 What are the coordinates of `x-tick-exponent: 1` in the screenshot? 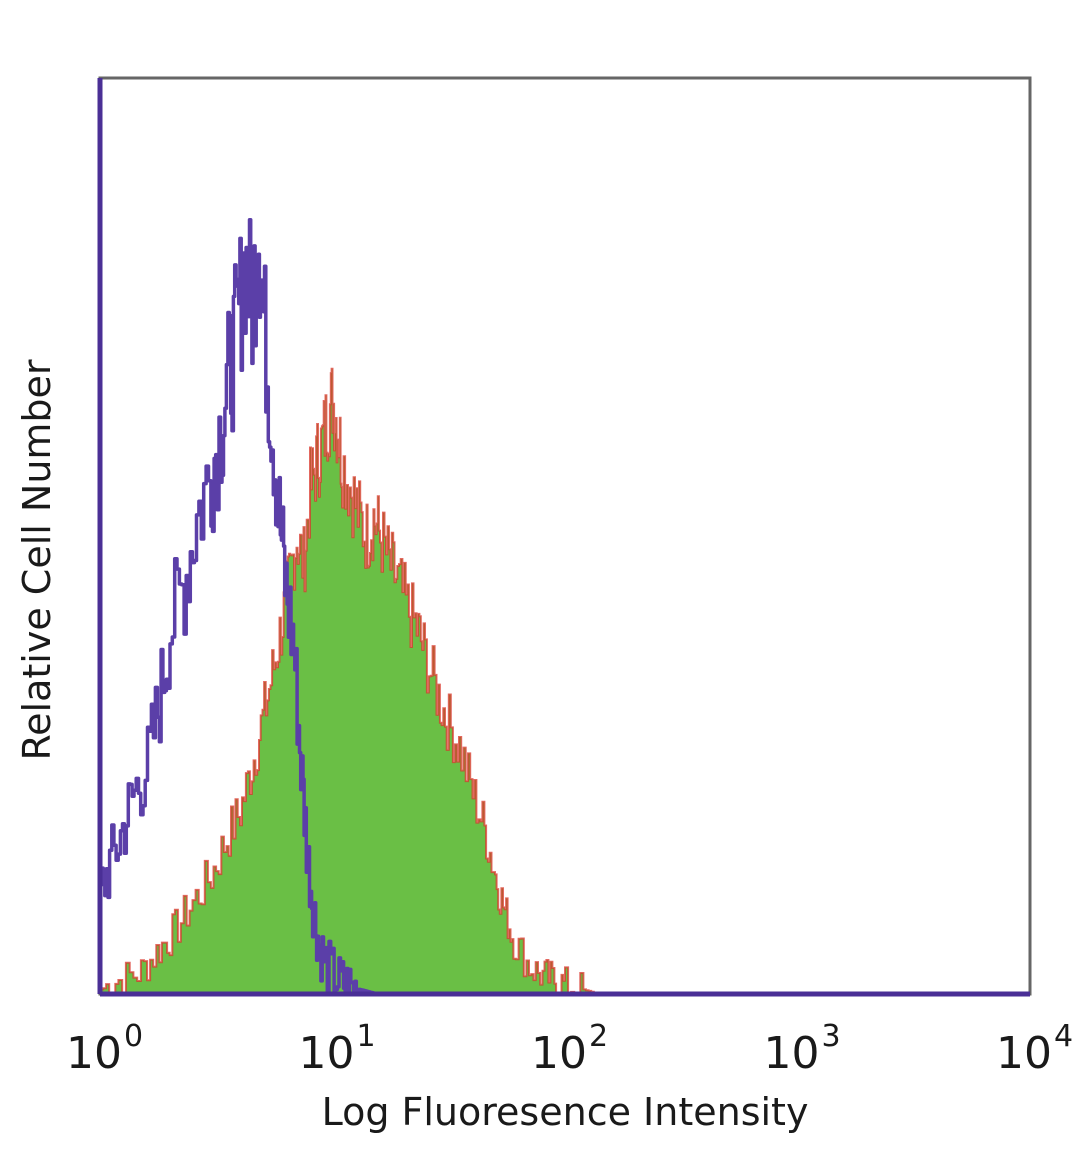 It's located at (366, 1036).